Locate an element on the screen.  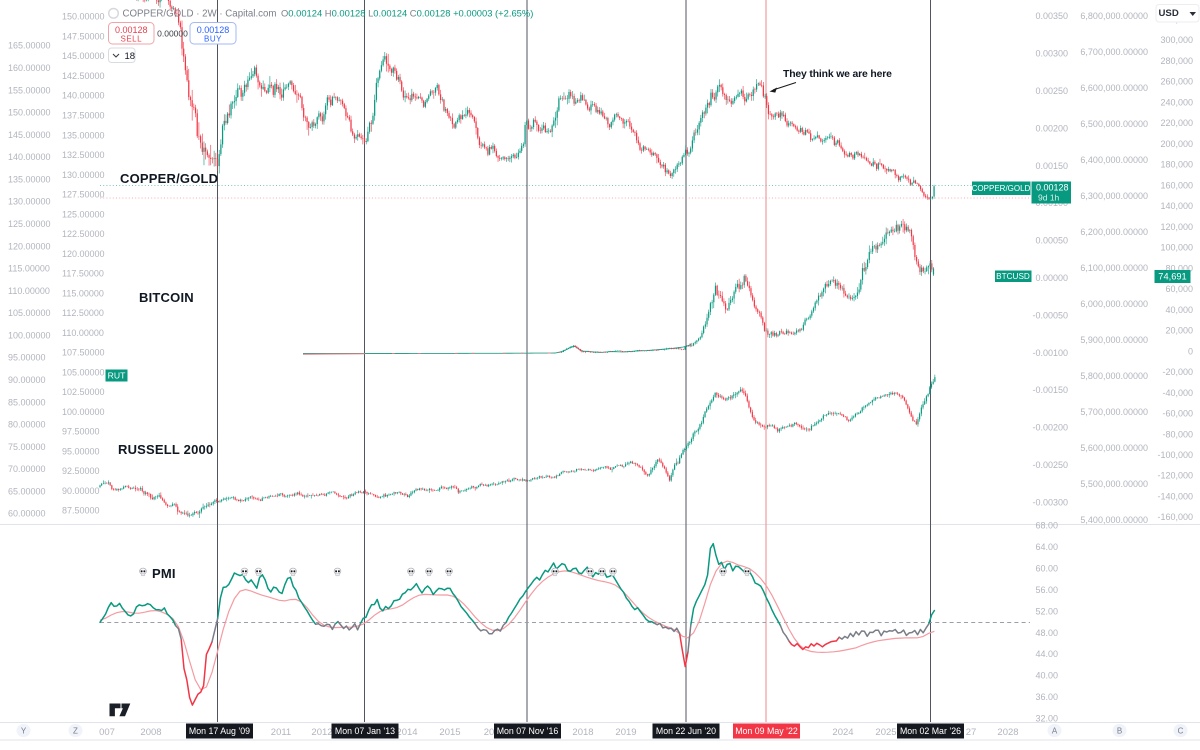
svg-text: 56.00 is located at coordinates (1047, 590).